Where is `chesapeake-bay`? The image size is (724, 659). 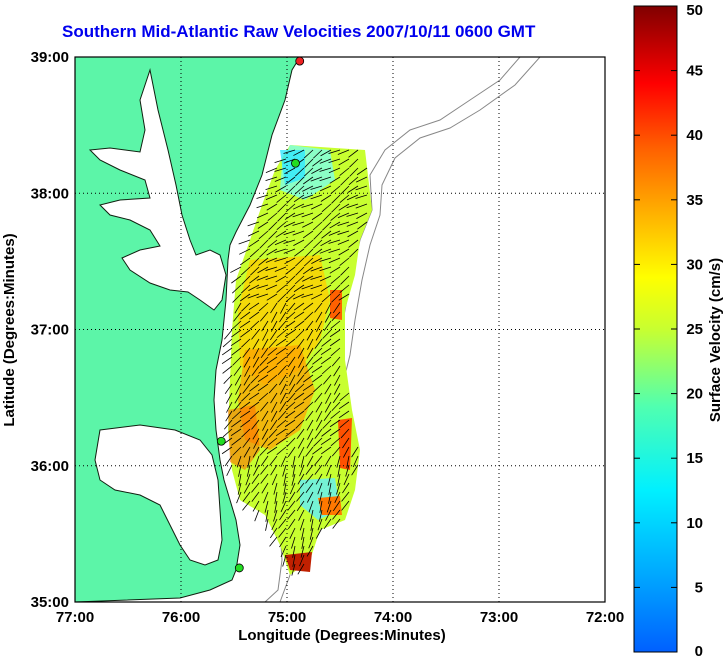
chesapeake-bay is located at coordinates (157, 189).